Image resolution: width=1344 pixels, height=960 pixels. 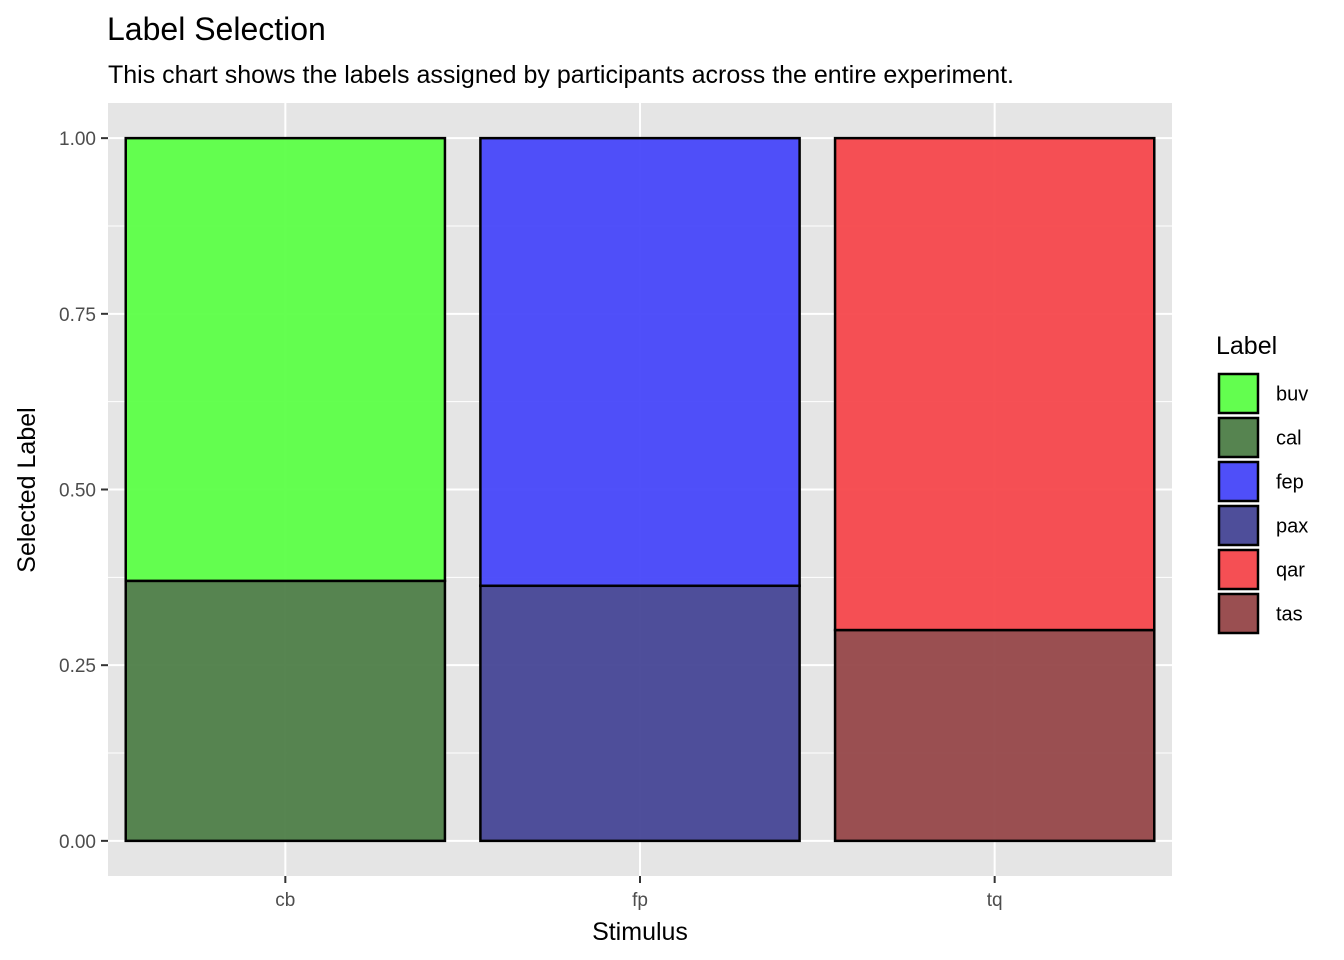 I want to click on y-axis: 0.00 0.25 0.50 0.75 1.00, so click(x=83, y=491).